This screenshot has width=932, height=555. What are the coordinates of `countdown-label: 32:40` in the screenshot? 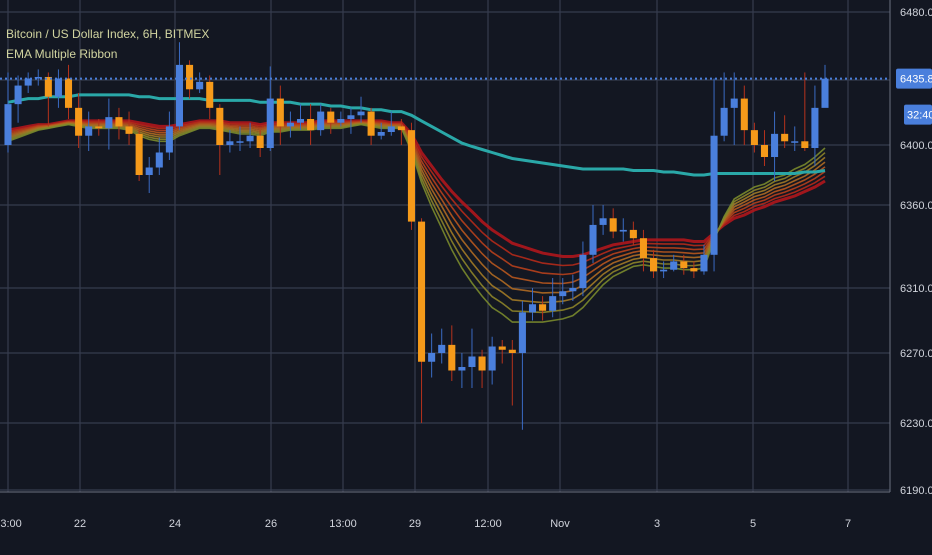 It's located at (919, 116).